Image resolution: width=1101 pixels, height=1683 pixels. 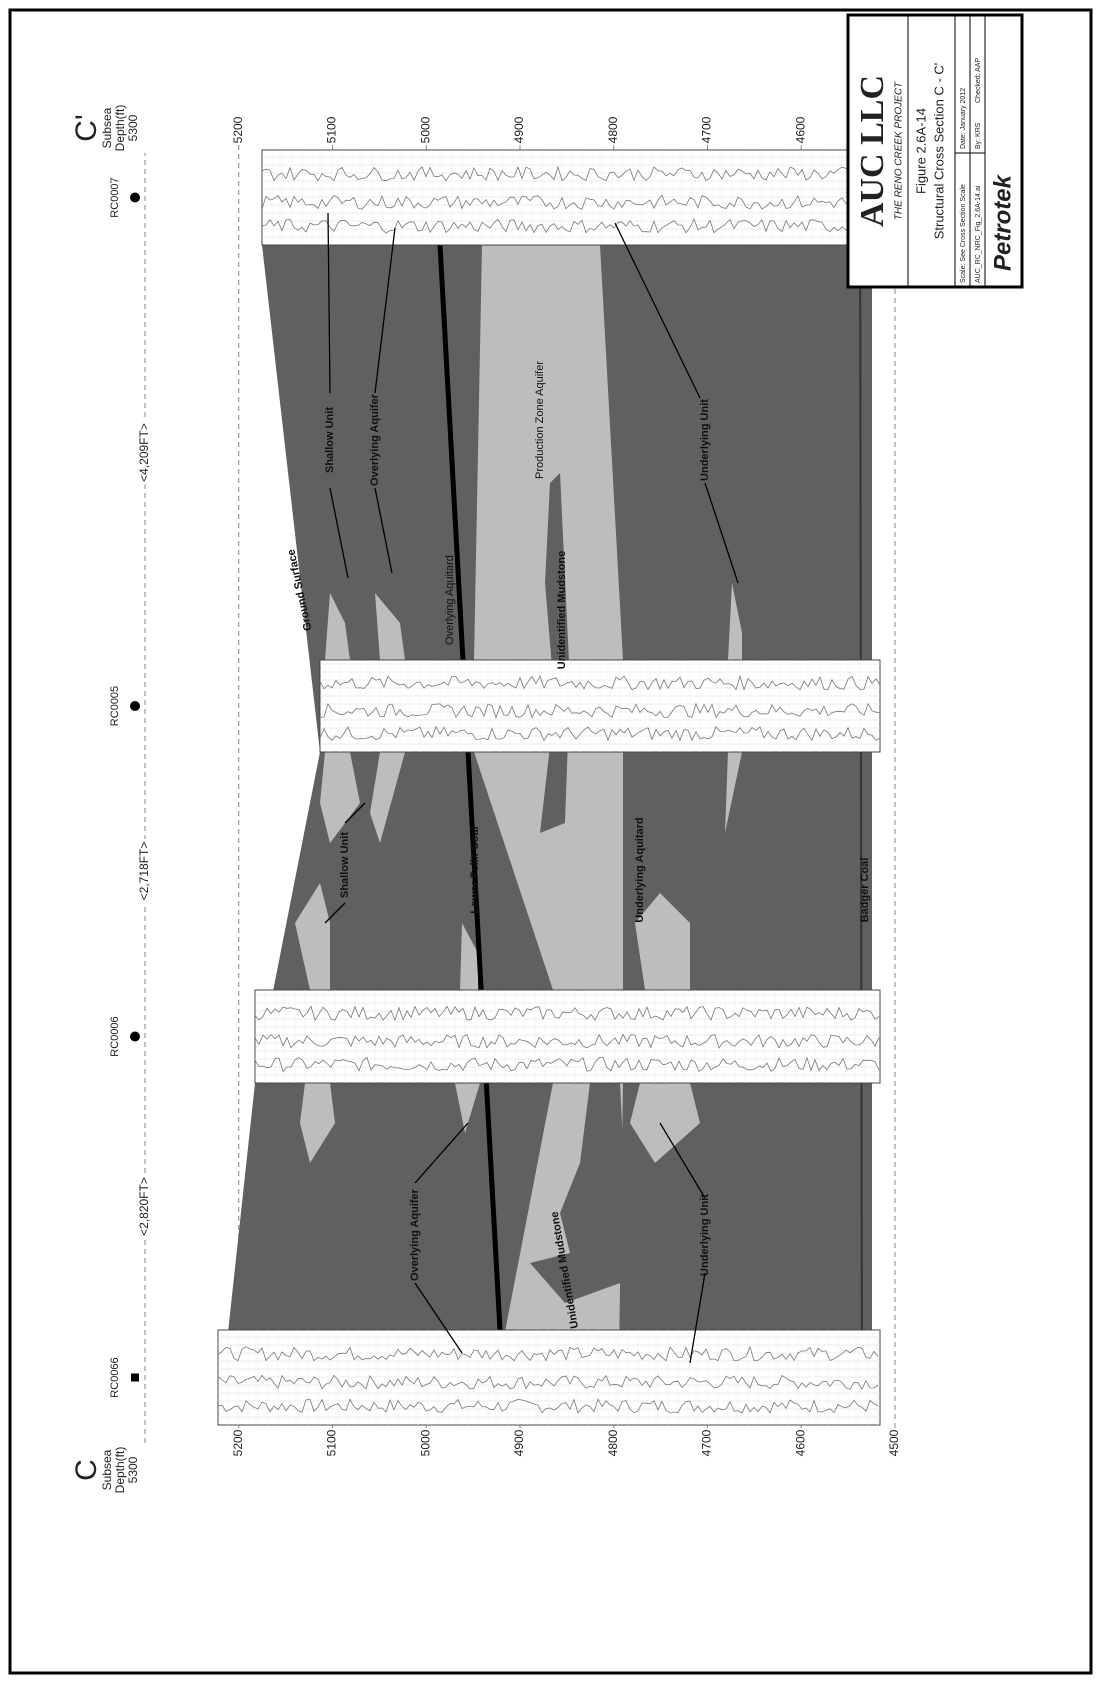 I want to click on well-name: RC0066, so click(x=115, y=1377).